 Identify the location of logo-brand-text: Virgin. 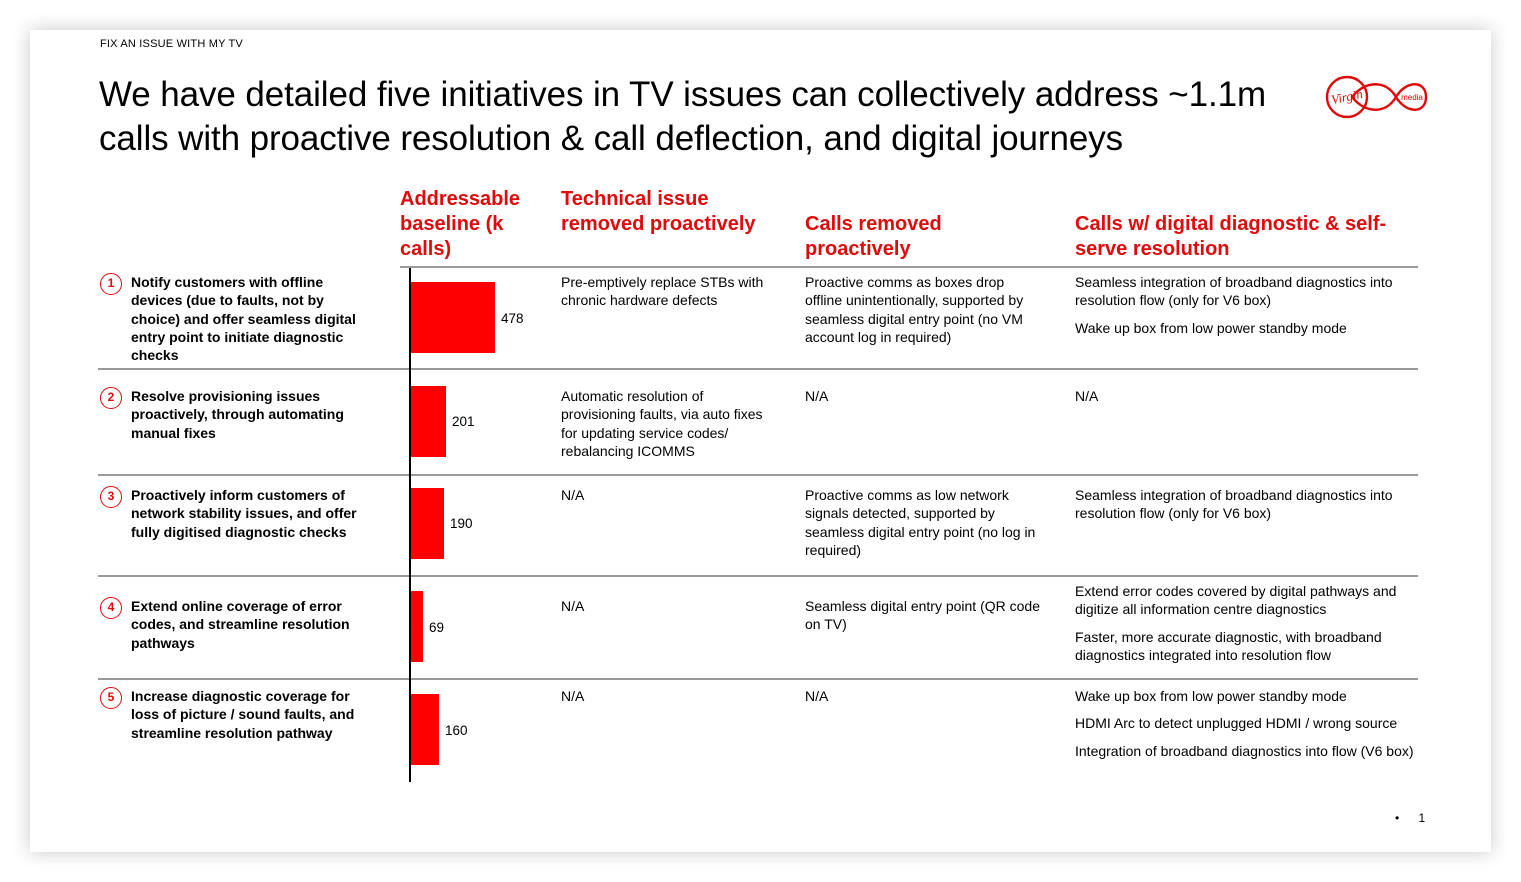
(1347, 96).